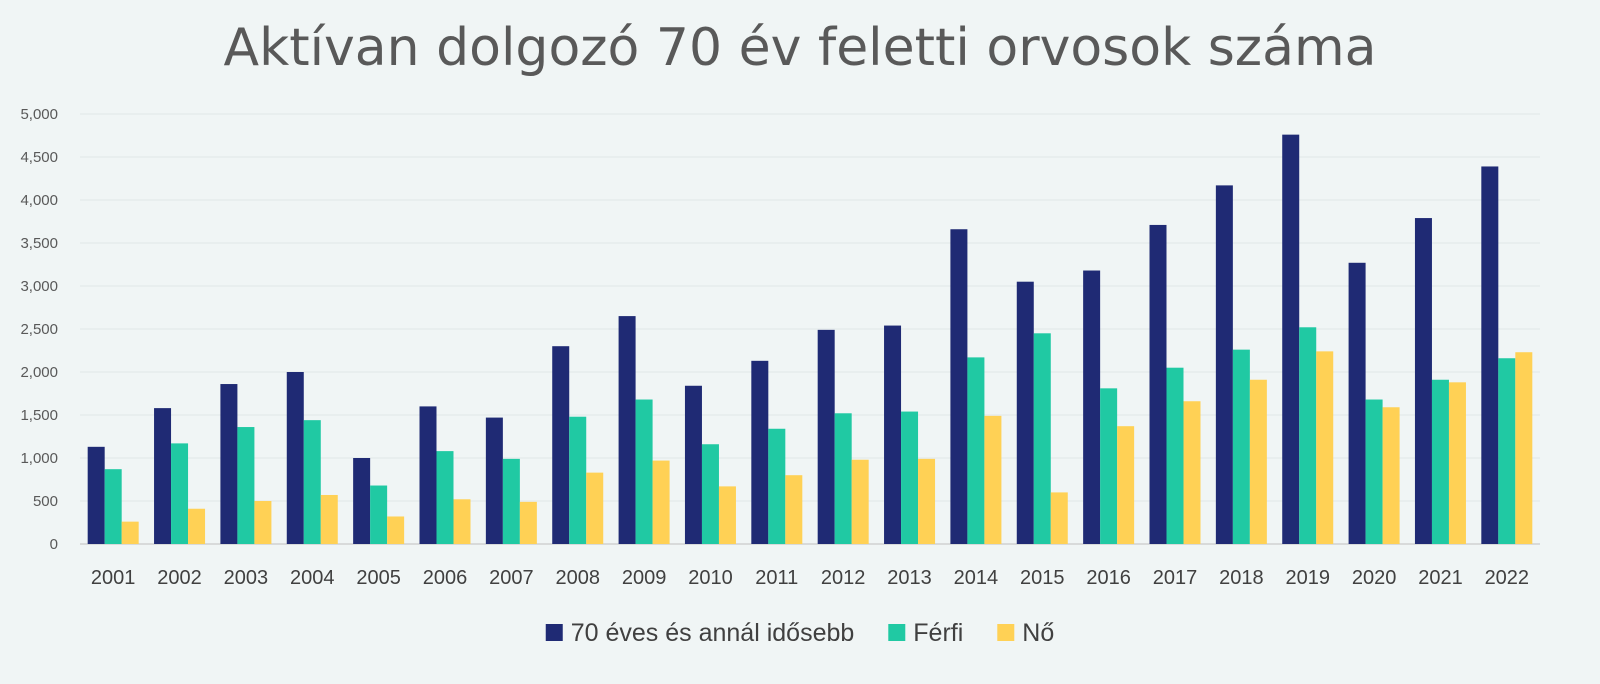 The height and width of the screenshot is (684, 1600). Describe the element at coordinates (378, 578) in the screenshot. I see `x-tick-label: 2005` at that location.